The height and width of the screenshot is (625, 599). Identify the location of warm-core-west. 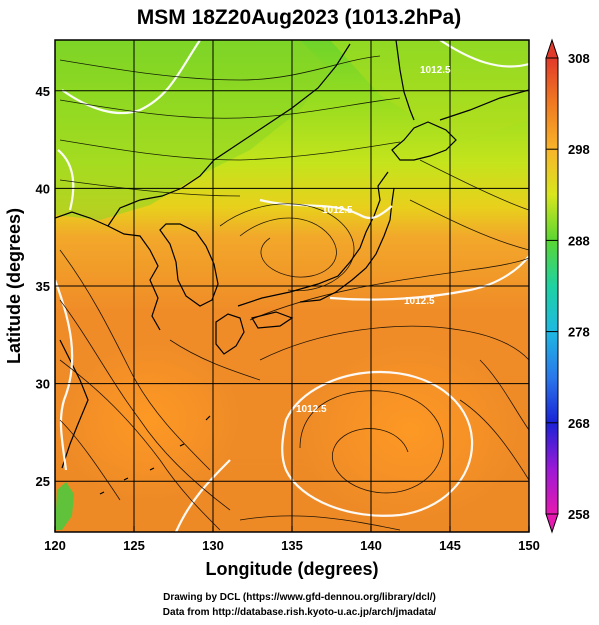
(150, 420).